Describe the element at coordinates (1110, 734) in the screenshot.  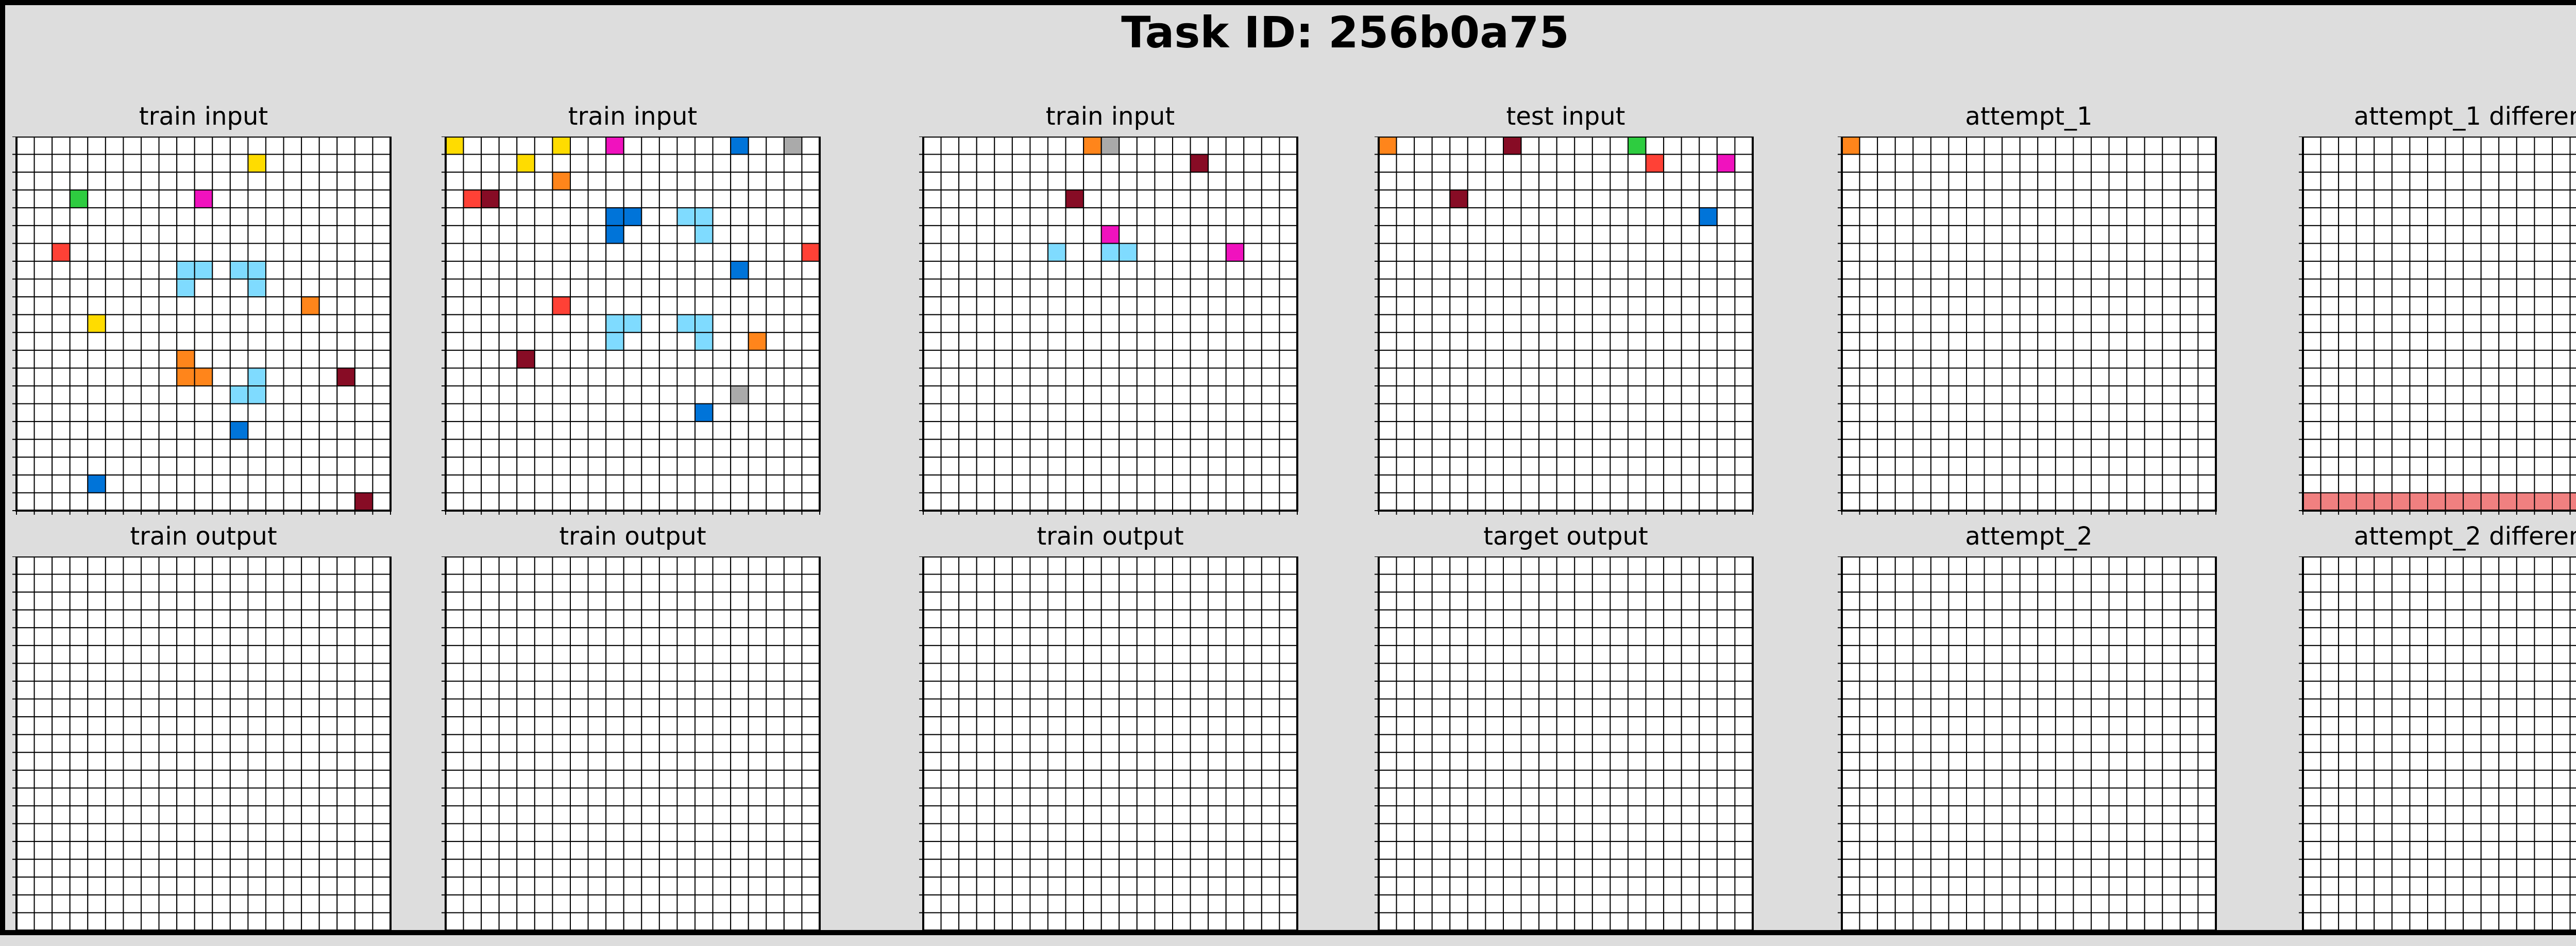
I see `grid-panel: train output` at that location.